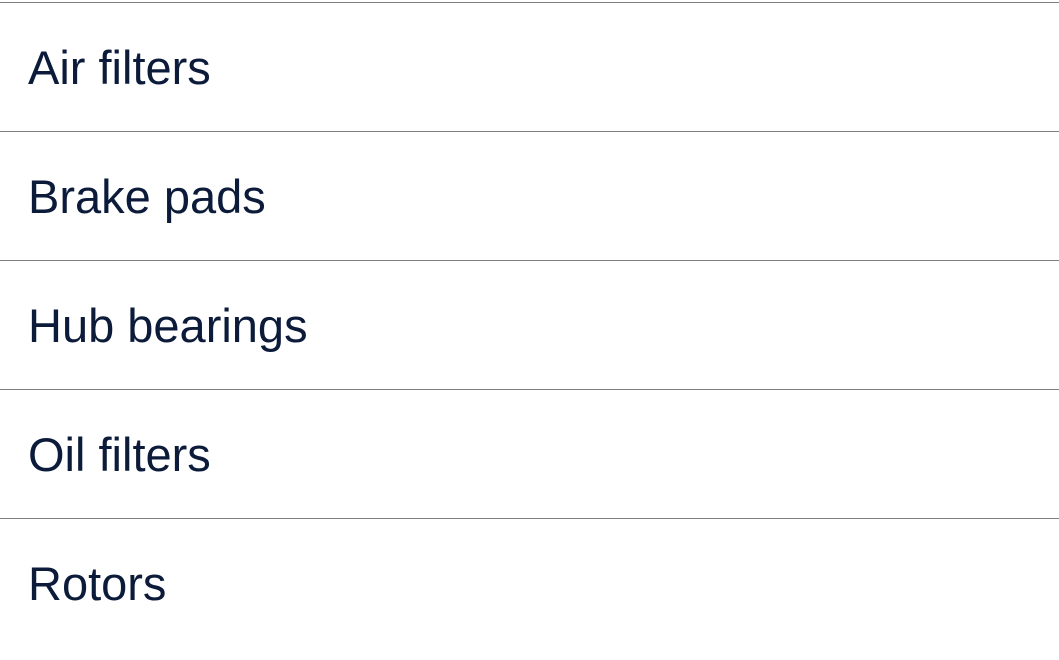  What do you see at coordinates (97, 583) in the screenshot?
I see `list-item-label: Rotors` at bounding box center [97, 583].